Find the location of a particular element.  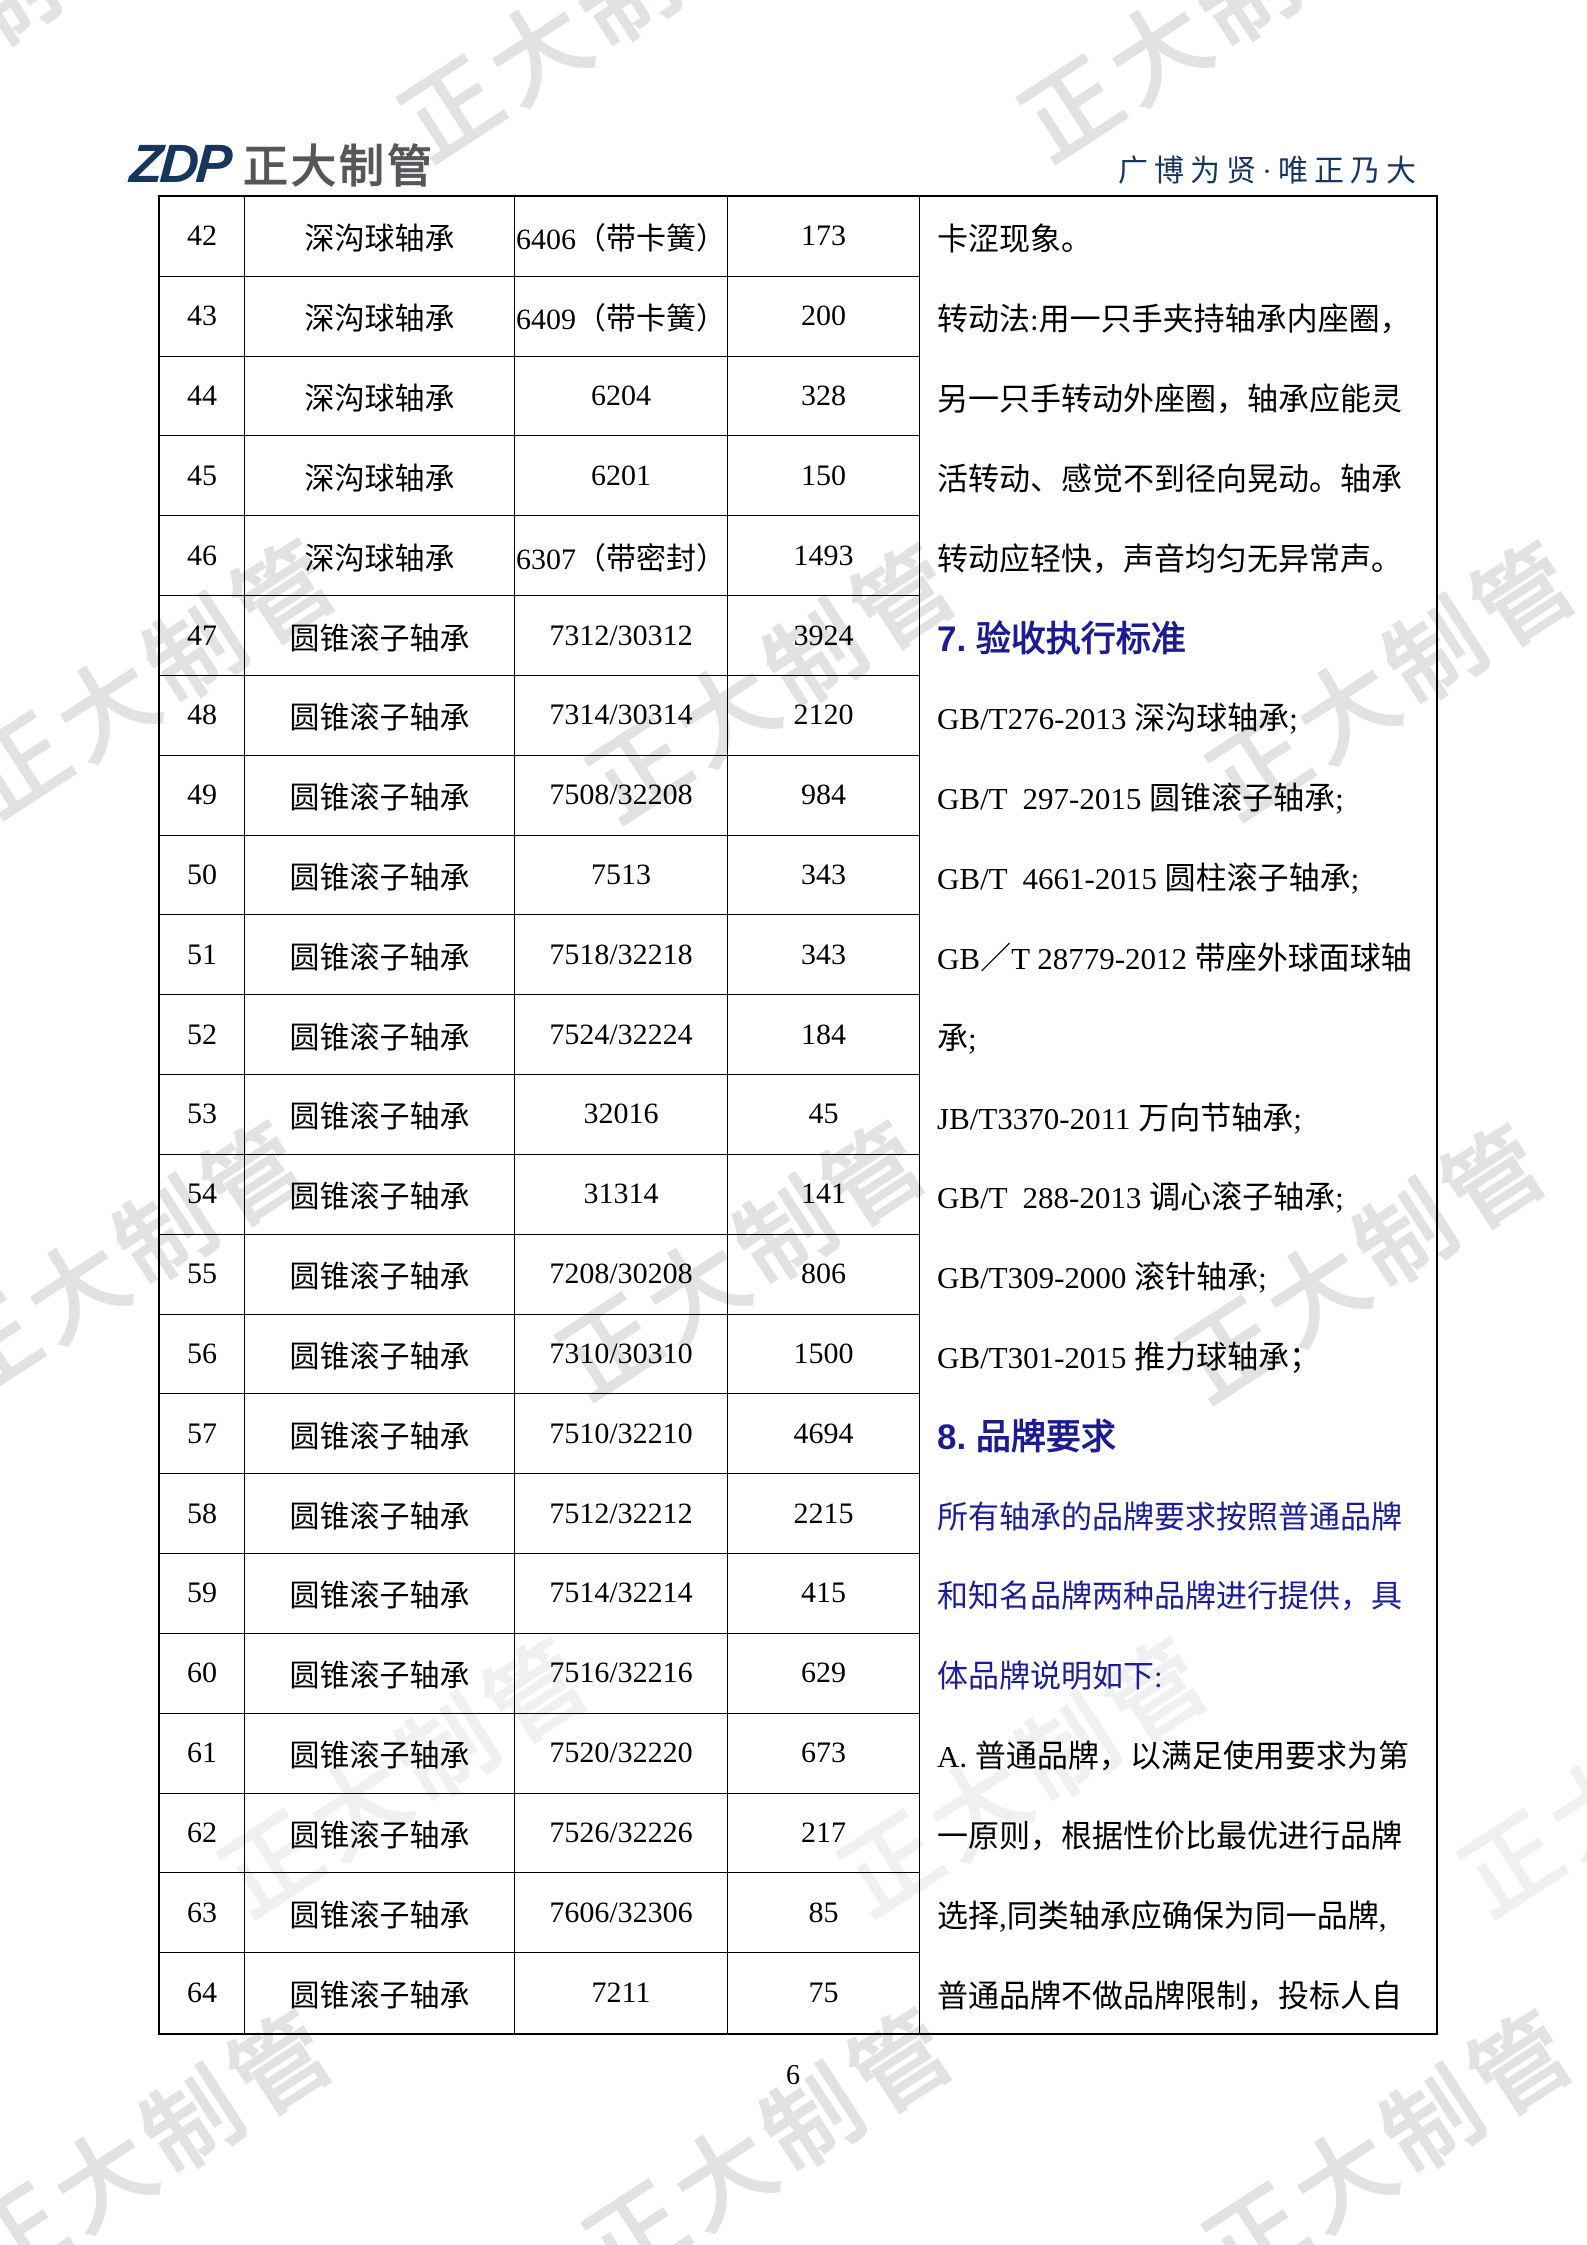

table-cell-no: 51 is located at coordinates (202, 955).